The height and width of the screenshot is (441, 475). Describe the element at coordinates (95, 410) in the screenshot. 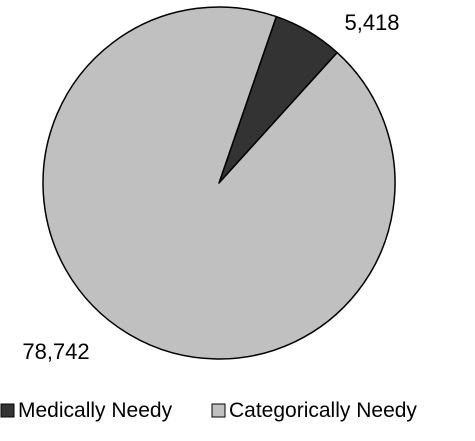

I see `legend-label-medically-needy: Medically Needy` at that location.